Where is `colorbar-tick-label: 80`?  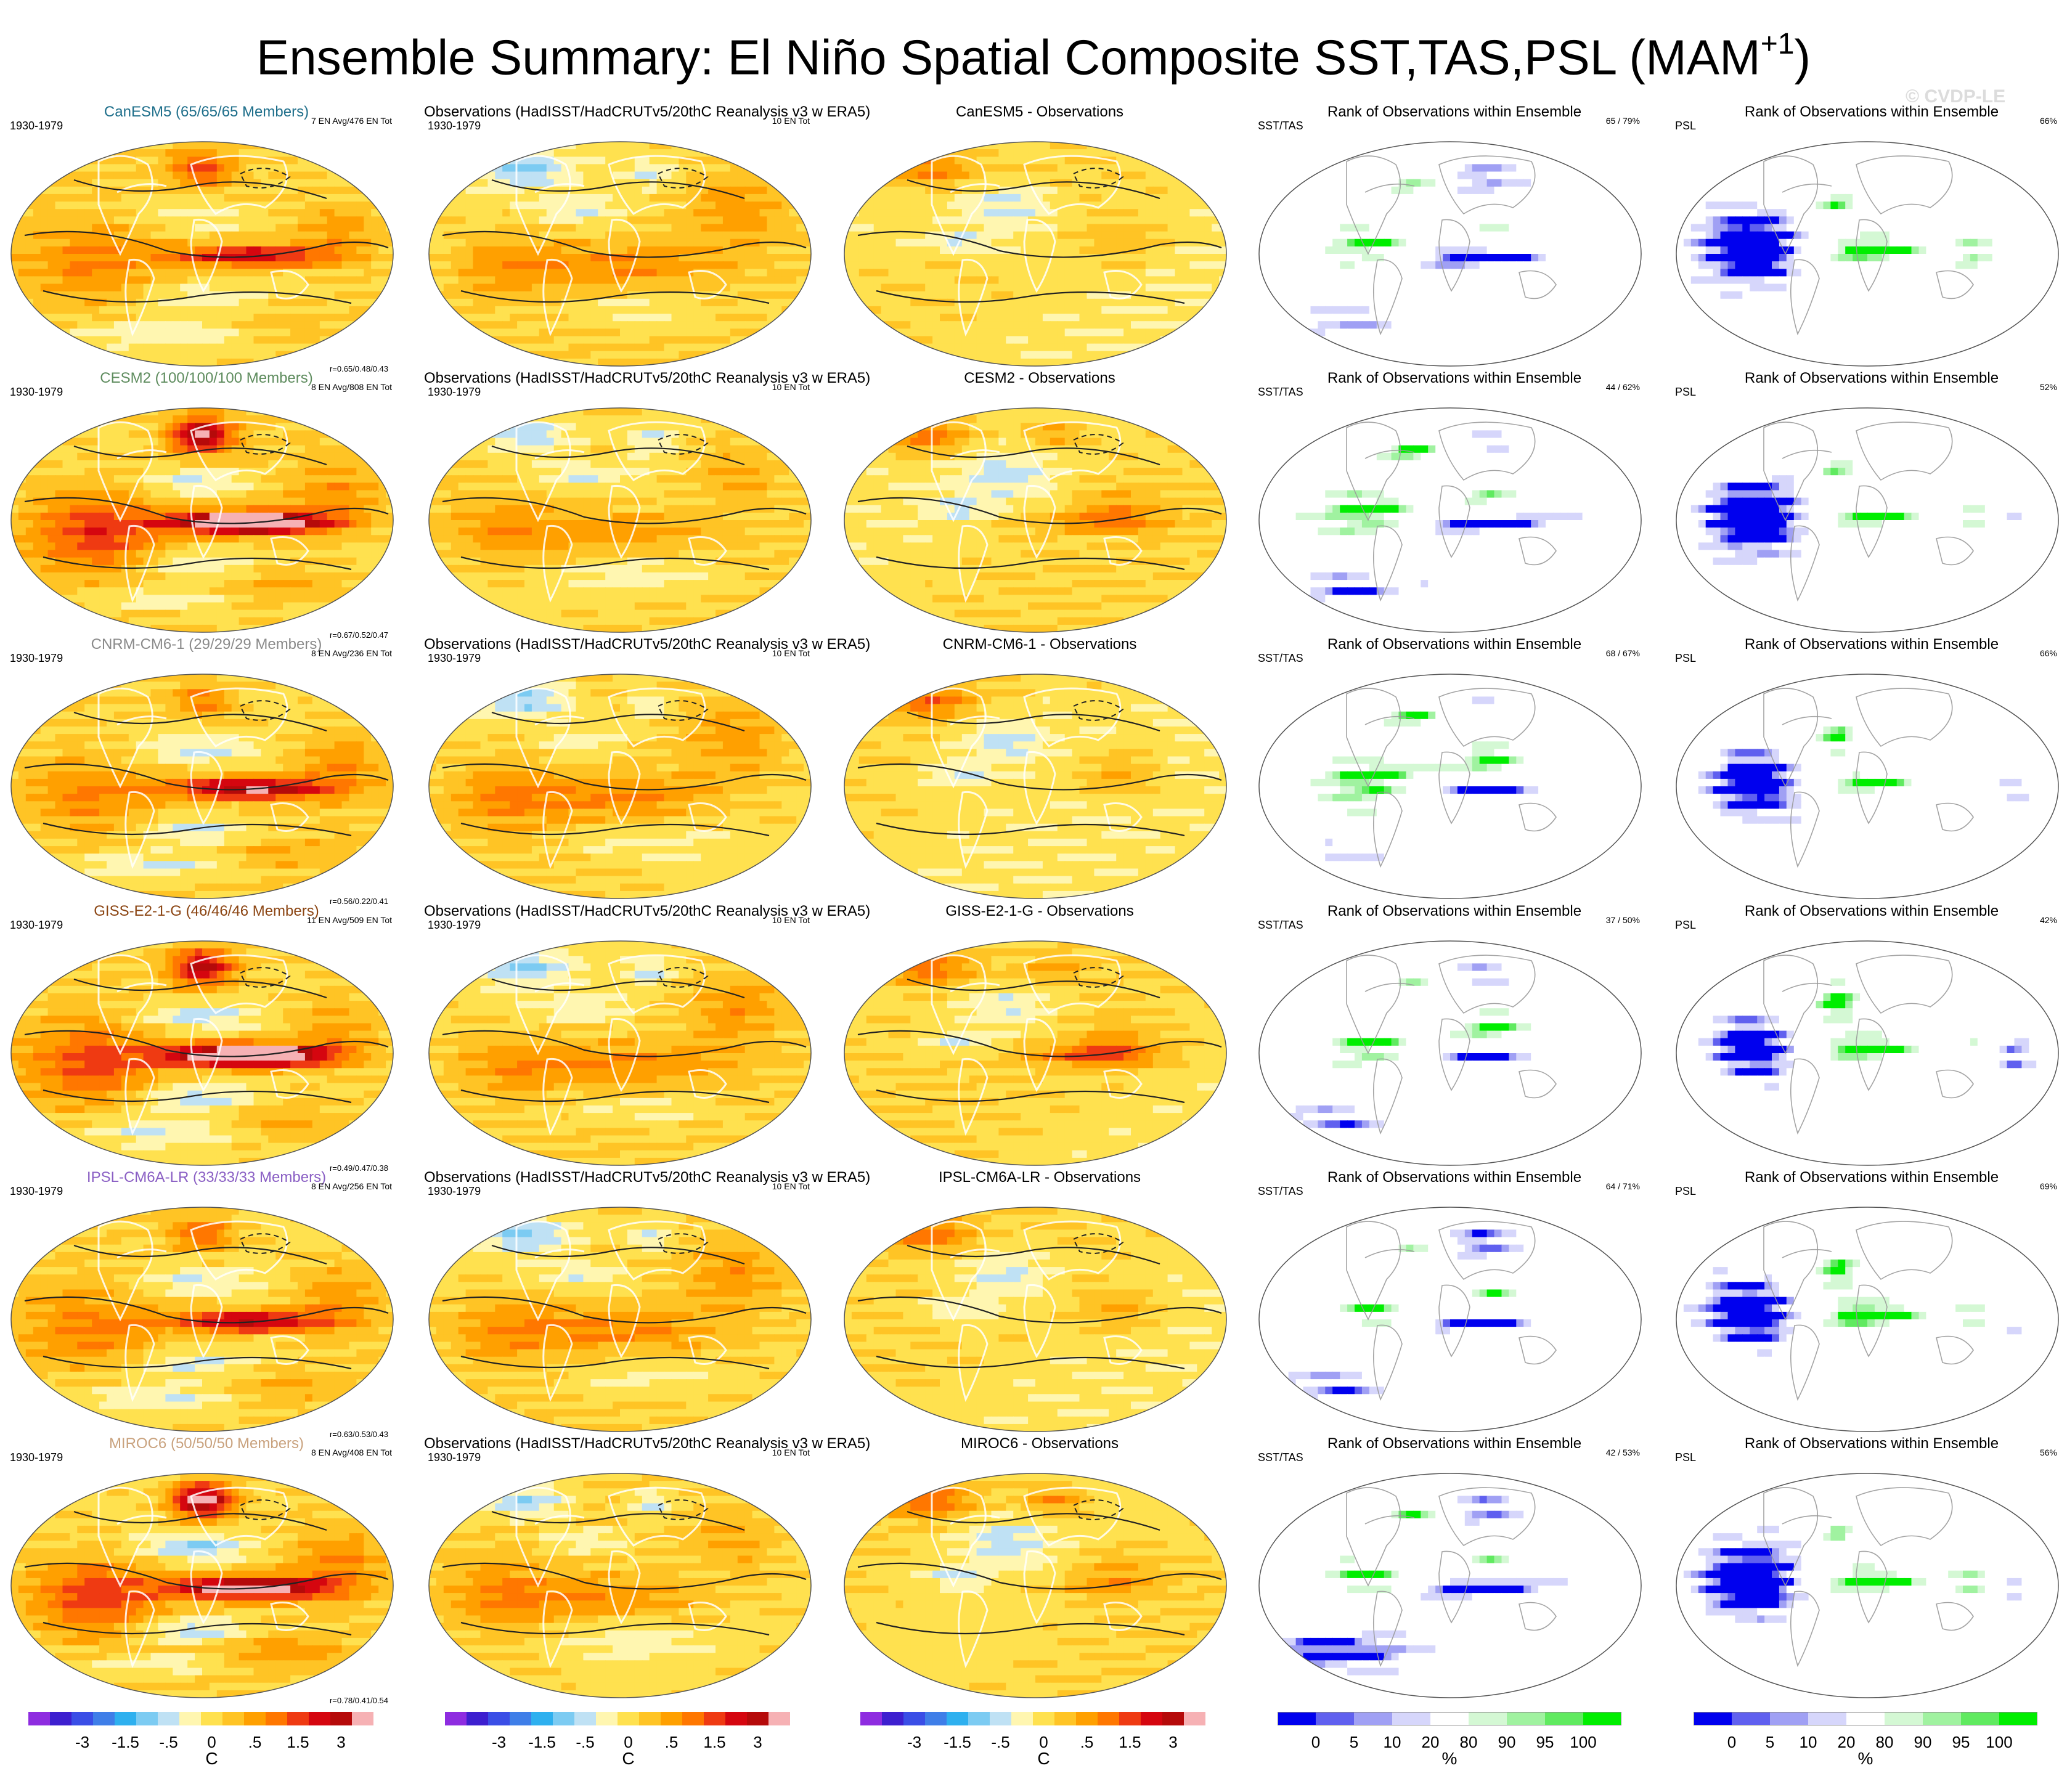 colorbar-tick-label: 80 is located at coordinates (1469, 1743).